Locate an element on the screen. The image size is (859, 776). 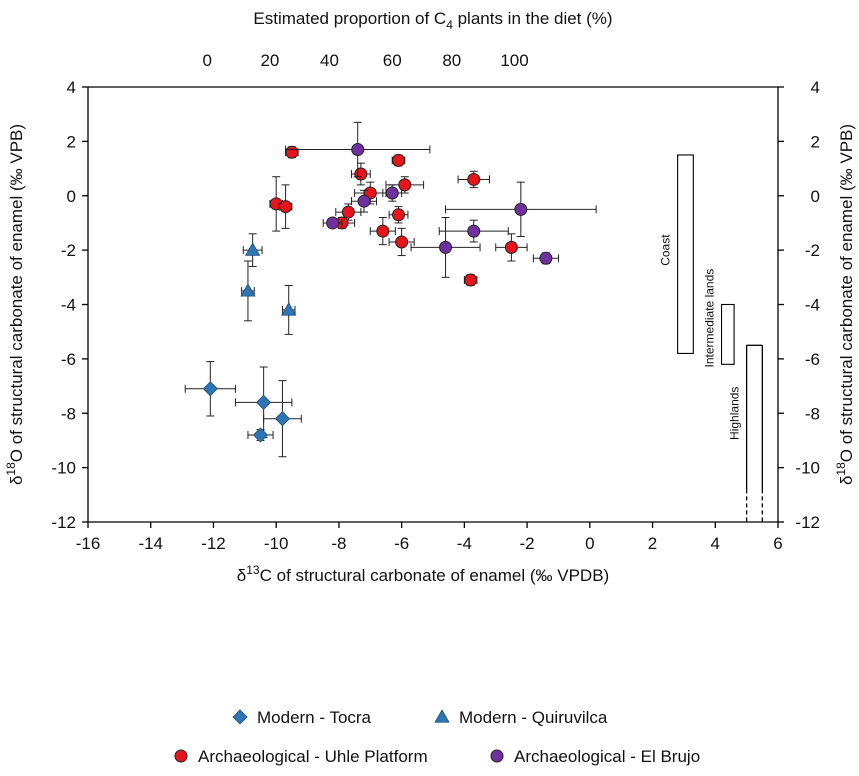
region-label: Coast is located at coordinates (666, 250).